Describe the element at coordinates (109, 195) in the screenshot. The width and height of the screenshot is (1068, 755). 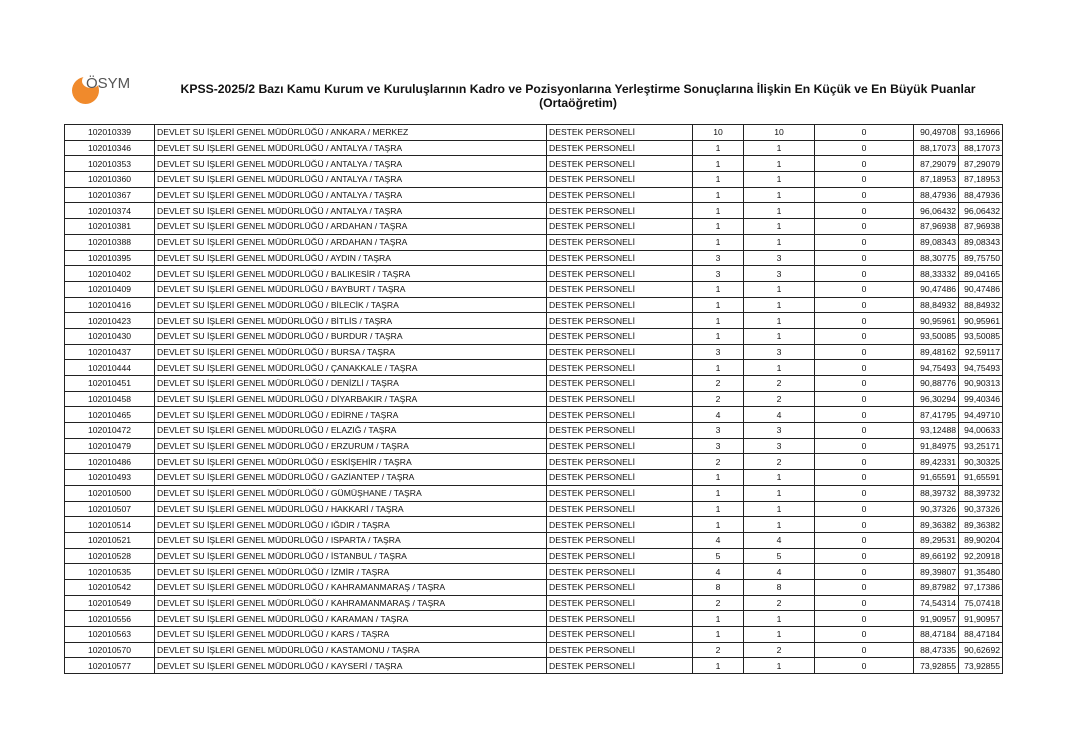
I see `program-code-cell: 102010367` at that location.